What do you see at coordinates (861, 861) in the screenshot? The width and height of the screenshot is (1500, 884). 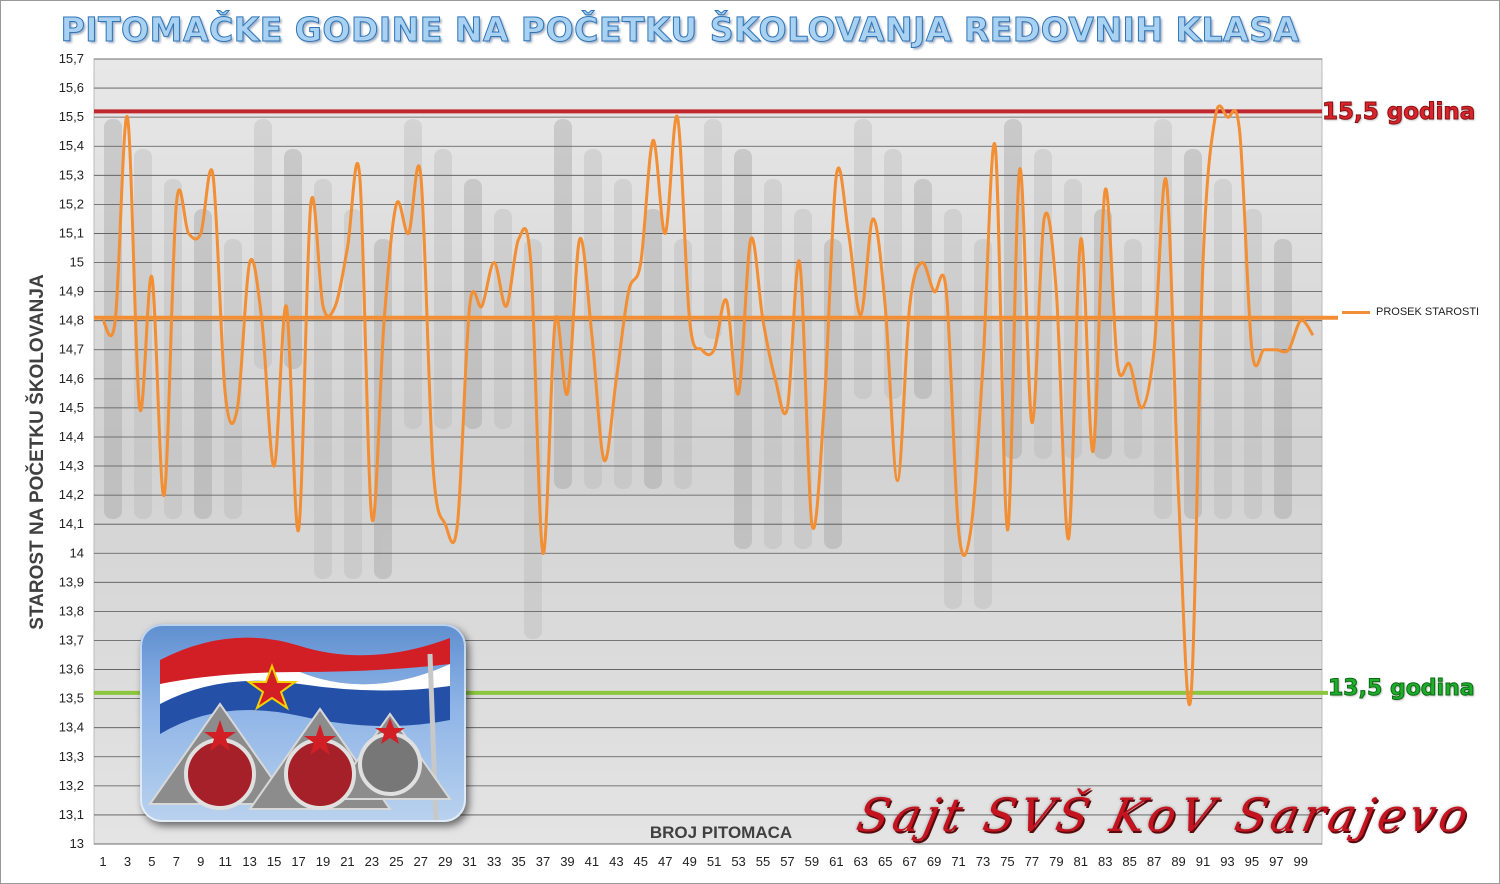 I see `x-tick-label: 63` at bounding box center [861, 861].